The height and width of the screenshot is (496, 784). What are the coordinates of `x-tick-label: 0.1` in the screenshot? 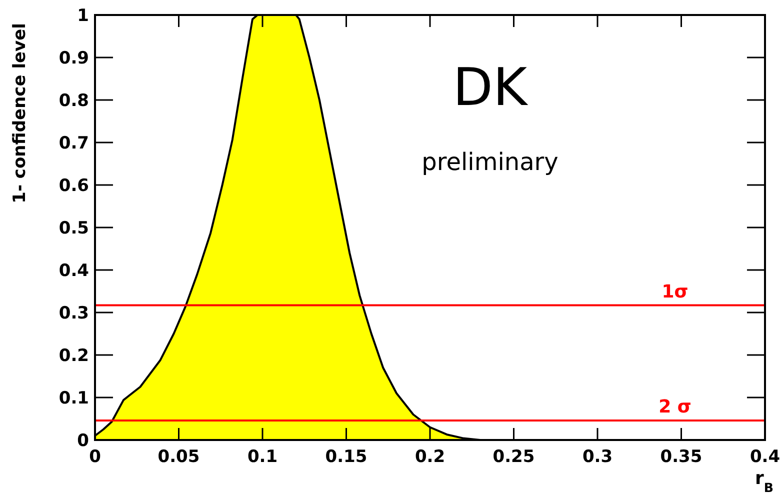 It's located at (262, 457).